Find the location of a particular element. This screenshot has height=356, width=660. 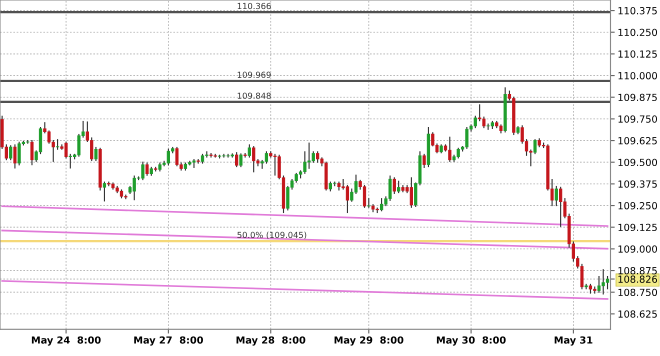

ref-line-label: 109.969 is located at coordinates (254, 75).